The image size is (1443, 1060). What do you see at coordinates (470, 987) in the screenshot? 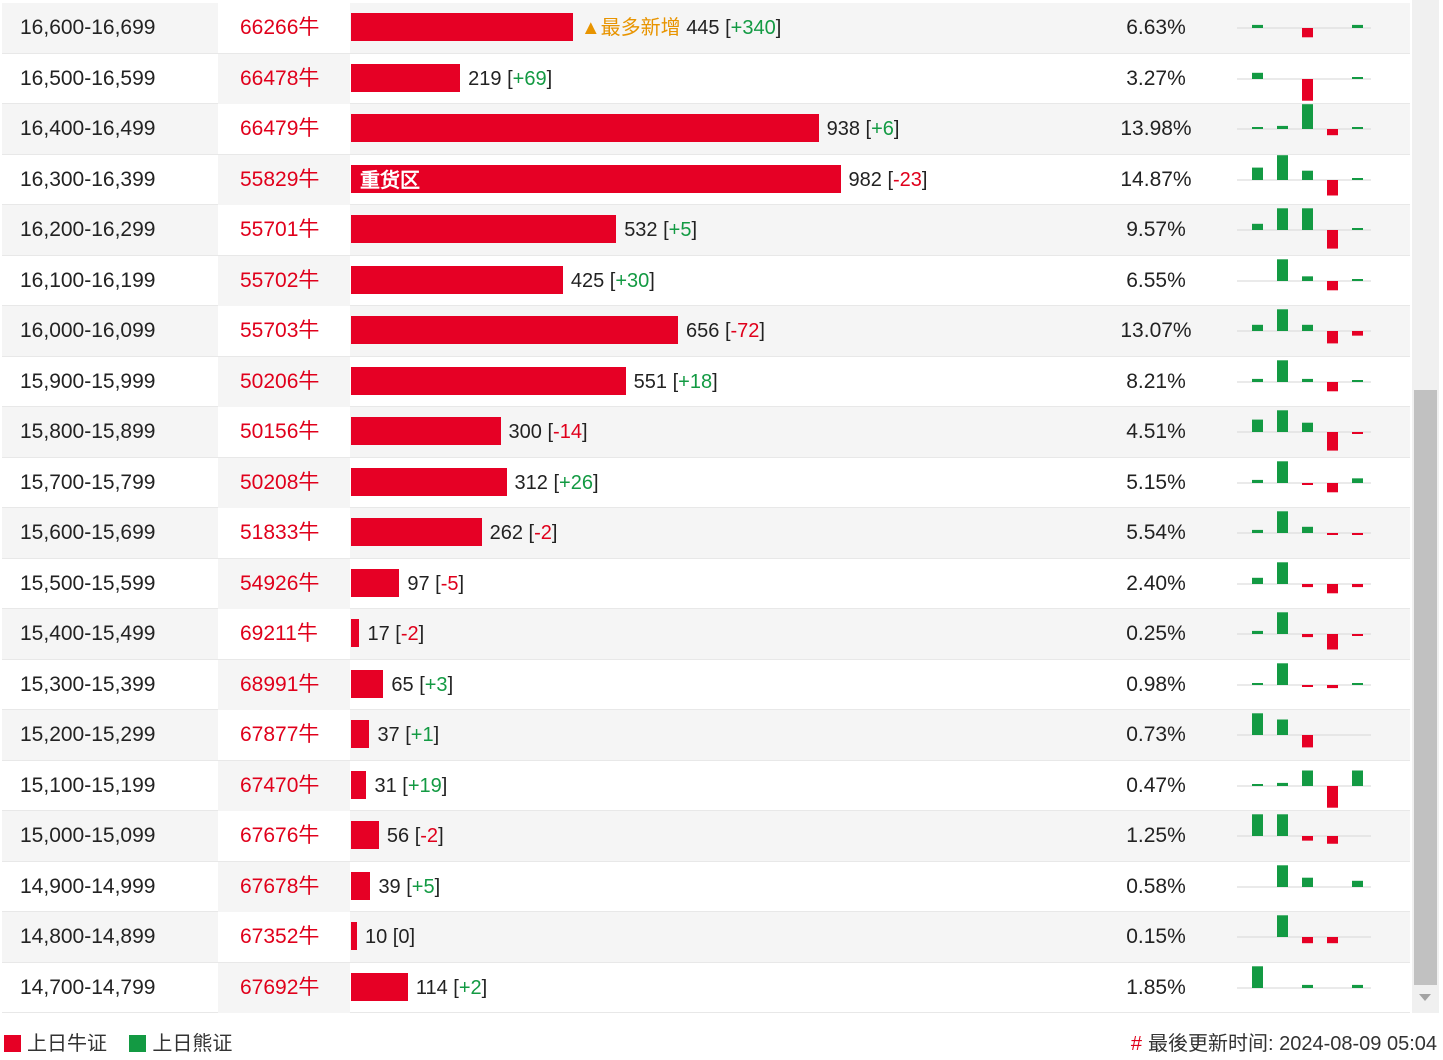
I see `quantity-change: +2` at bounding box center [470, 987].